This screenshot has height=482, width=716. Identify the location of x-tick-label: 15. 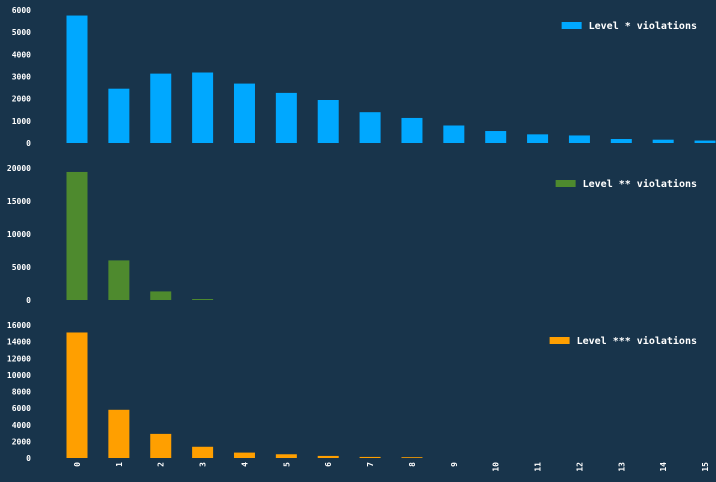
(705, 467).